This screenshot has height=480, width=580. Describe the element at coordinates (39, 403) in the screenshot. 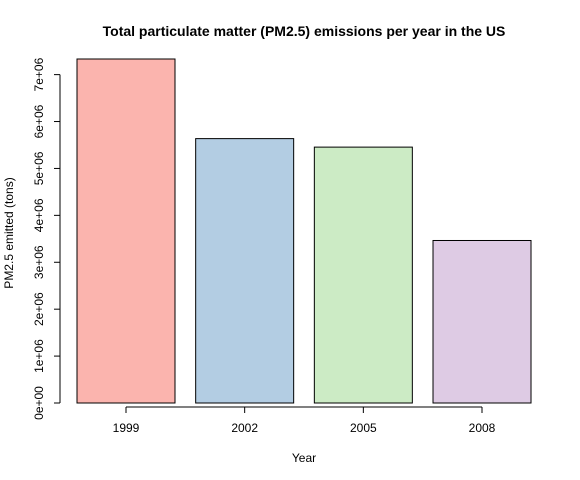

I see `y-tick-label-0: 0e+00` at that location.